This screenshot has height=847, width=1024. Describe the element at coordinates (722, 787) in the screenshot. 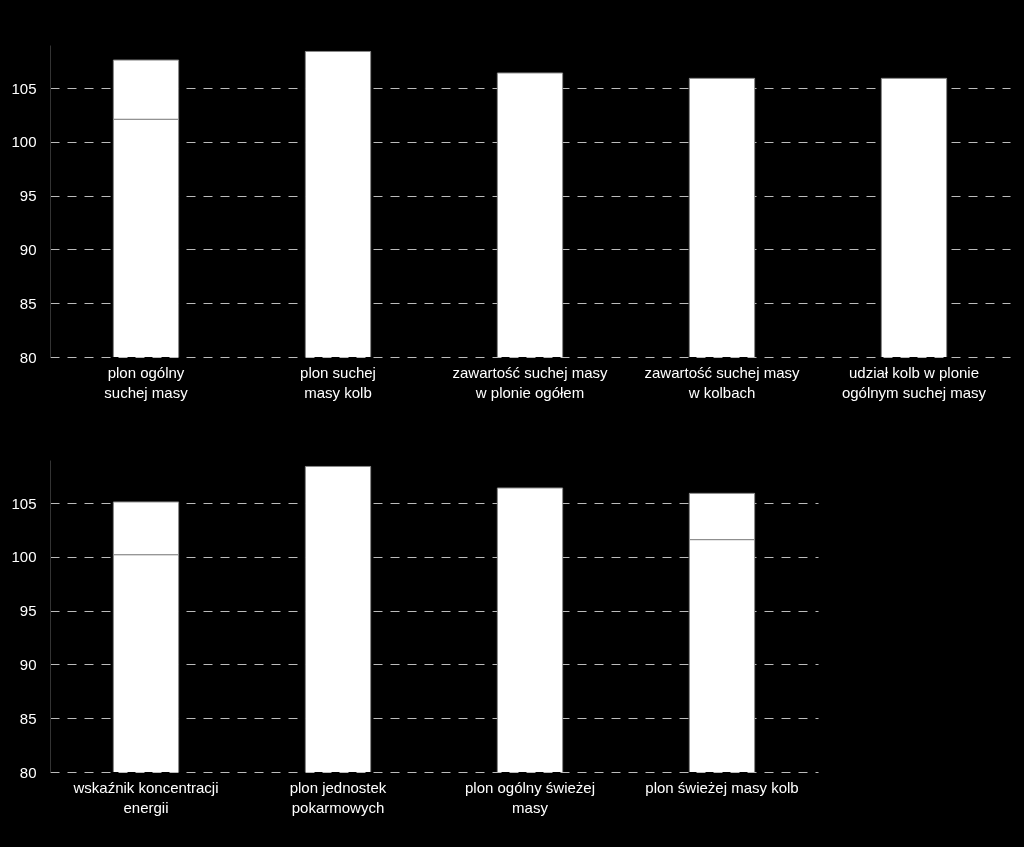

I see `x-tick-label: plon świeżej masy kolb` at that location.